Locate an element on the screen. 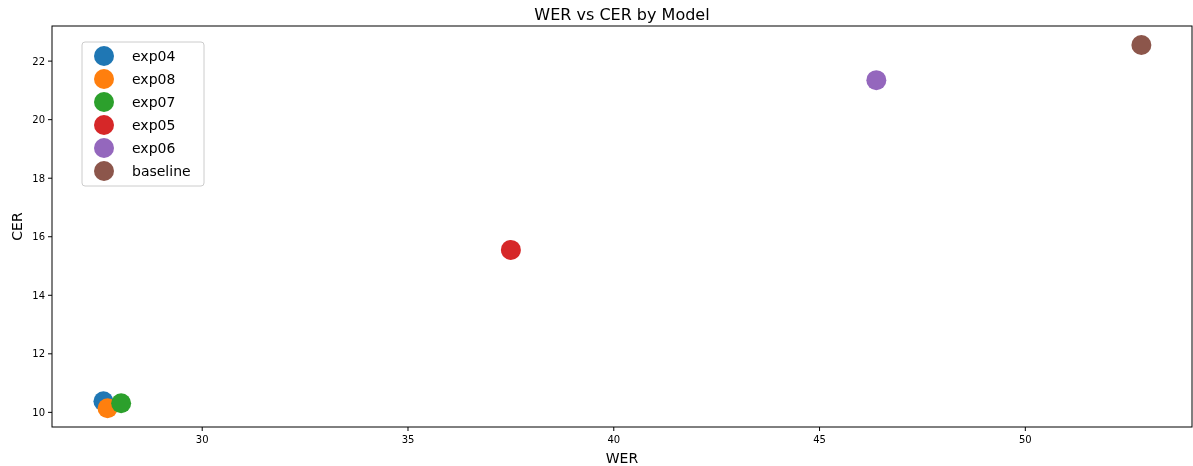  x-tick-label: 50 is located at coordinates (1025, 439).